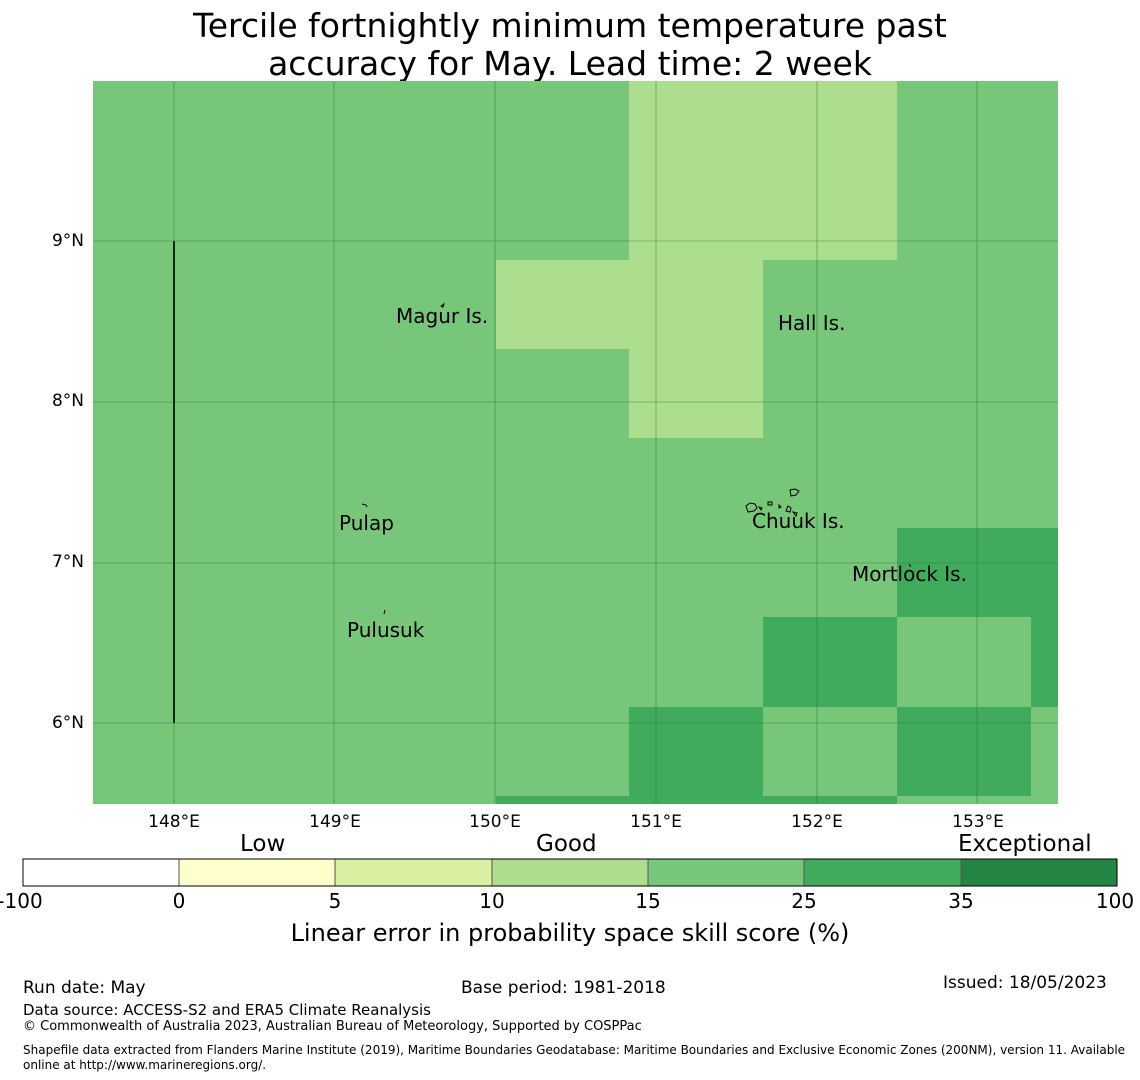 The image size is (1140, 1080). What do you see at coordinates (179, 901) in the screenshot?
I see `colorbar-tick-label: 0` at bounding box center [179, 901].